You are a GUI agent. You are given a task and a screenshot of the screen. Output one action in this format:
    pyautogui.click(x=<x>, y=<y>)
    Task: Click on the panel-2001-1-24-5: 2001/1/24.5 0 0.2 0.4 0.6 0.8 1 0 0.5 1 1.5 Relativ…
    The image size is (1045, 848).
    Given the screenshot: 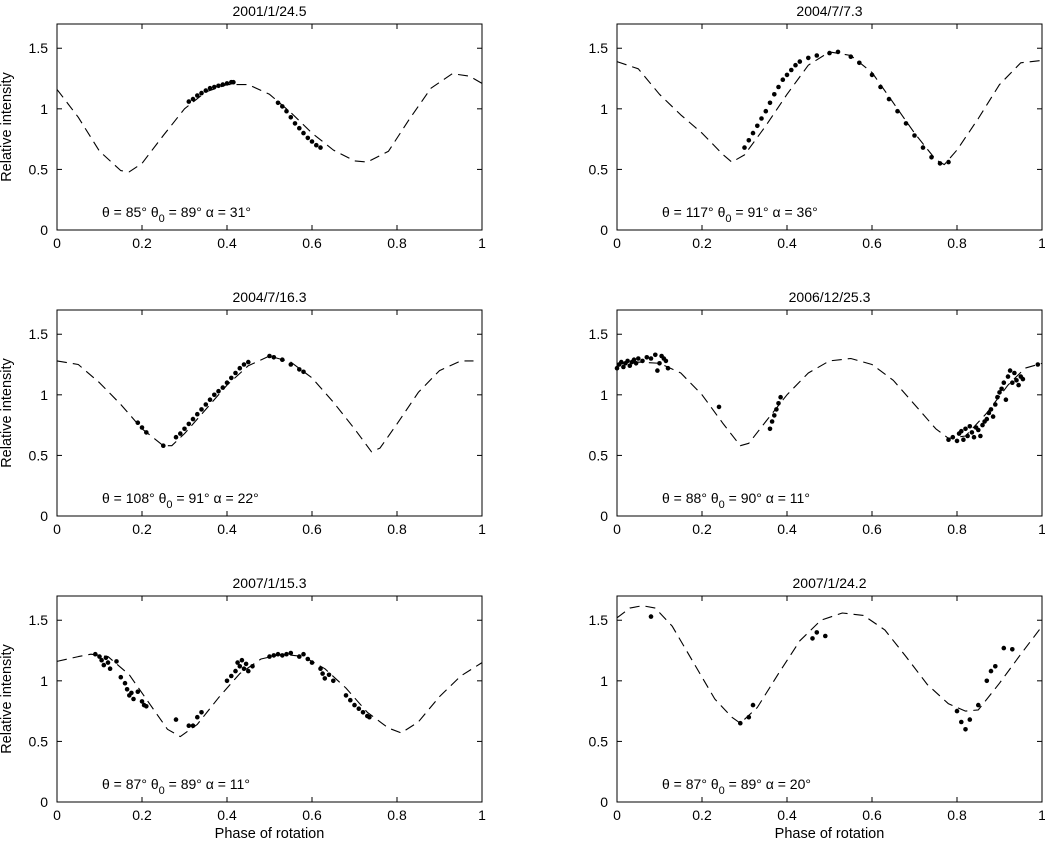 What is the action you would take?
    pyautogui.click(x=243, y=127)
    